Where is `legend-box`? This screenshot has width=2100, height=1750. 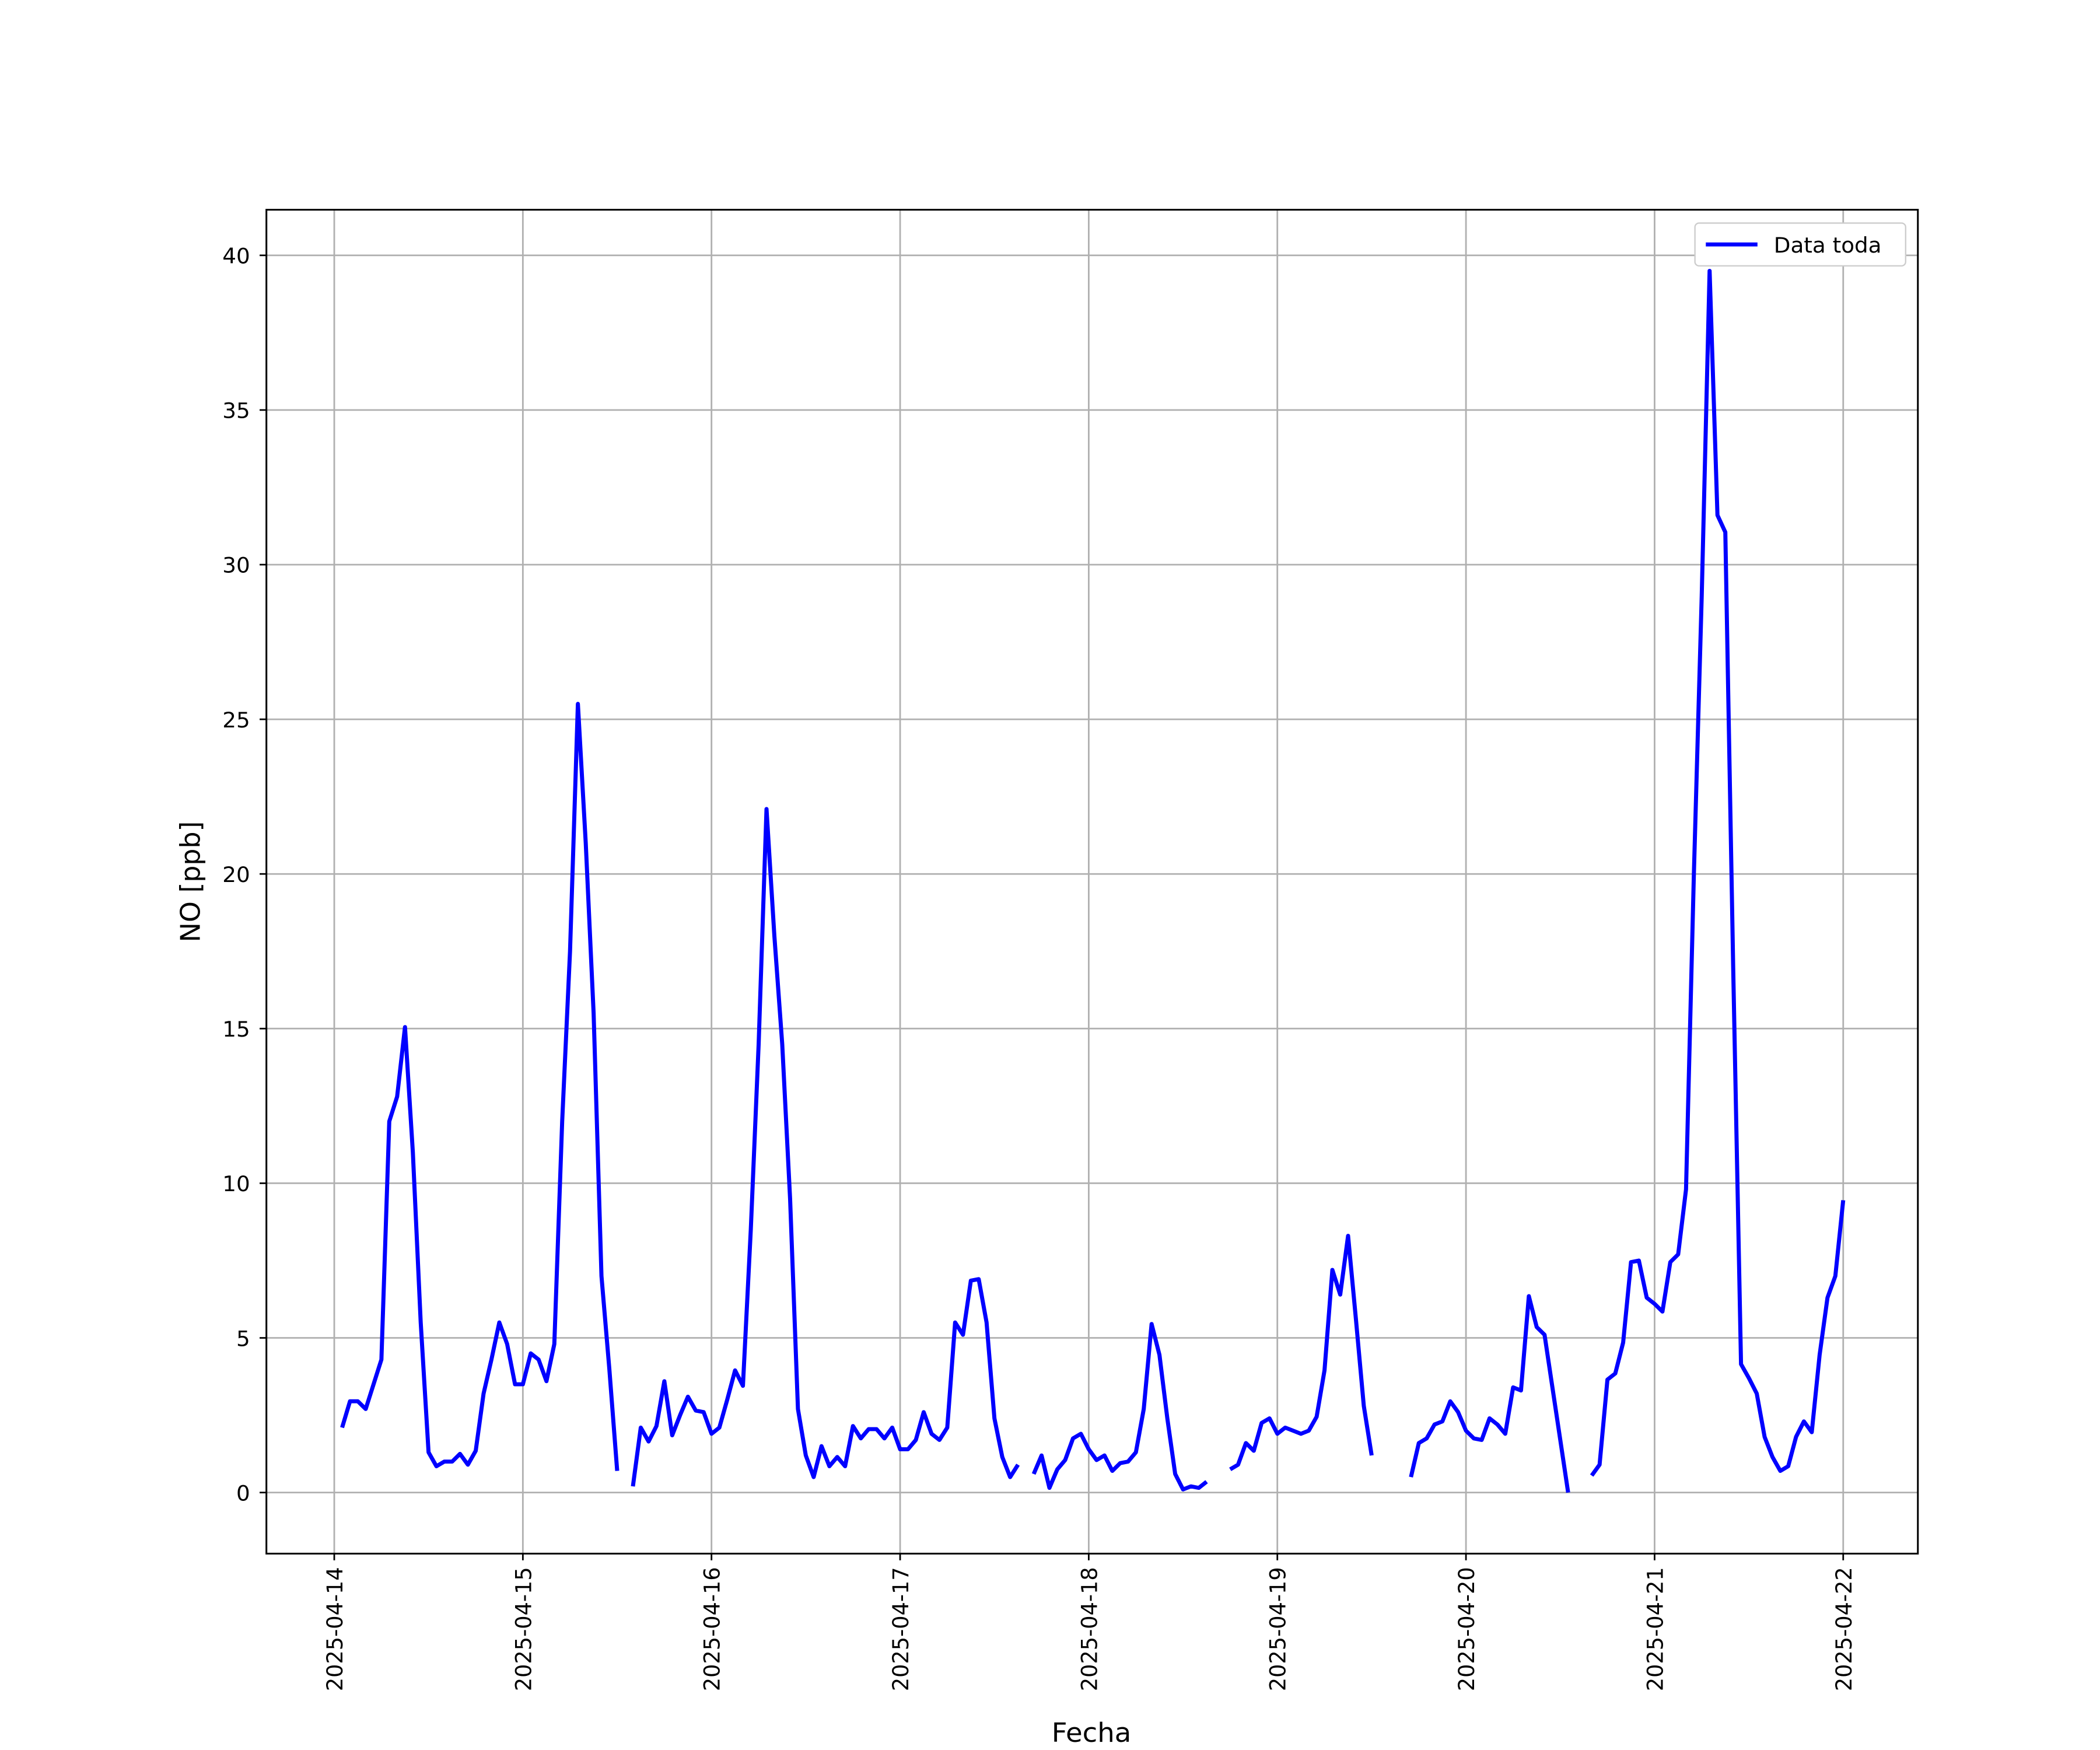 legend-box is located at coordinates (1800, 244).